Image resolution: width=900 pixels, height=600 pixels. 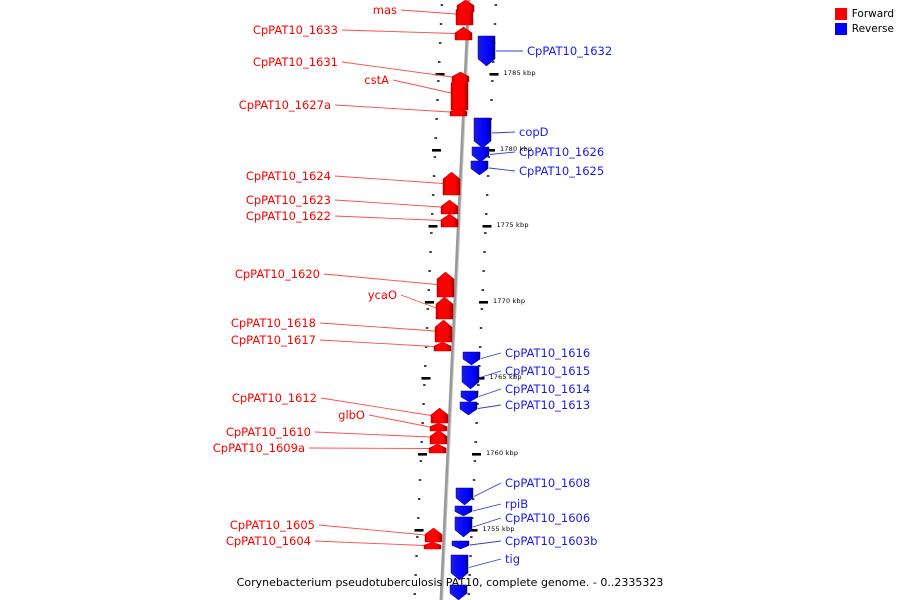 What do you see at coordinates (274, 398) in the screenshot?
I see `gene-label-cppat10-1612: CpPAT10_1612` at bounding box center [274, 398].